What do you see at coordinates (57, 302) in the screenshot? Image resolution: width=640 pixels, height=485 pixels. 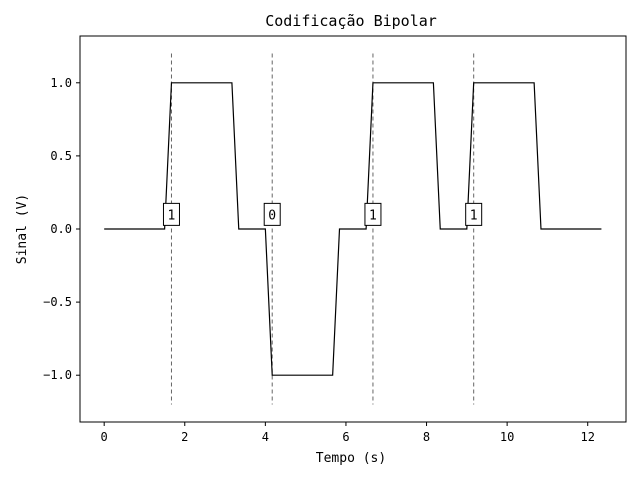 I see `y-tick-label: −0.5` at bounding box center [57, 302].